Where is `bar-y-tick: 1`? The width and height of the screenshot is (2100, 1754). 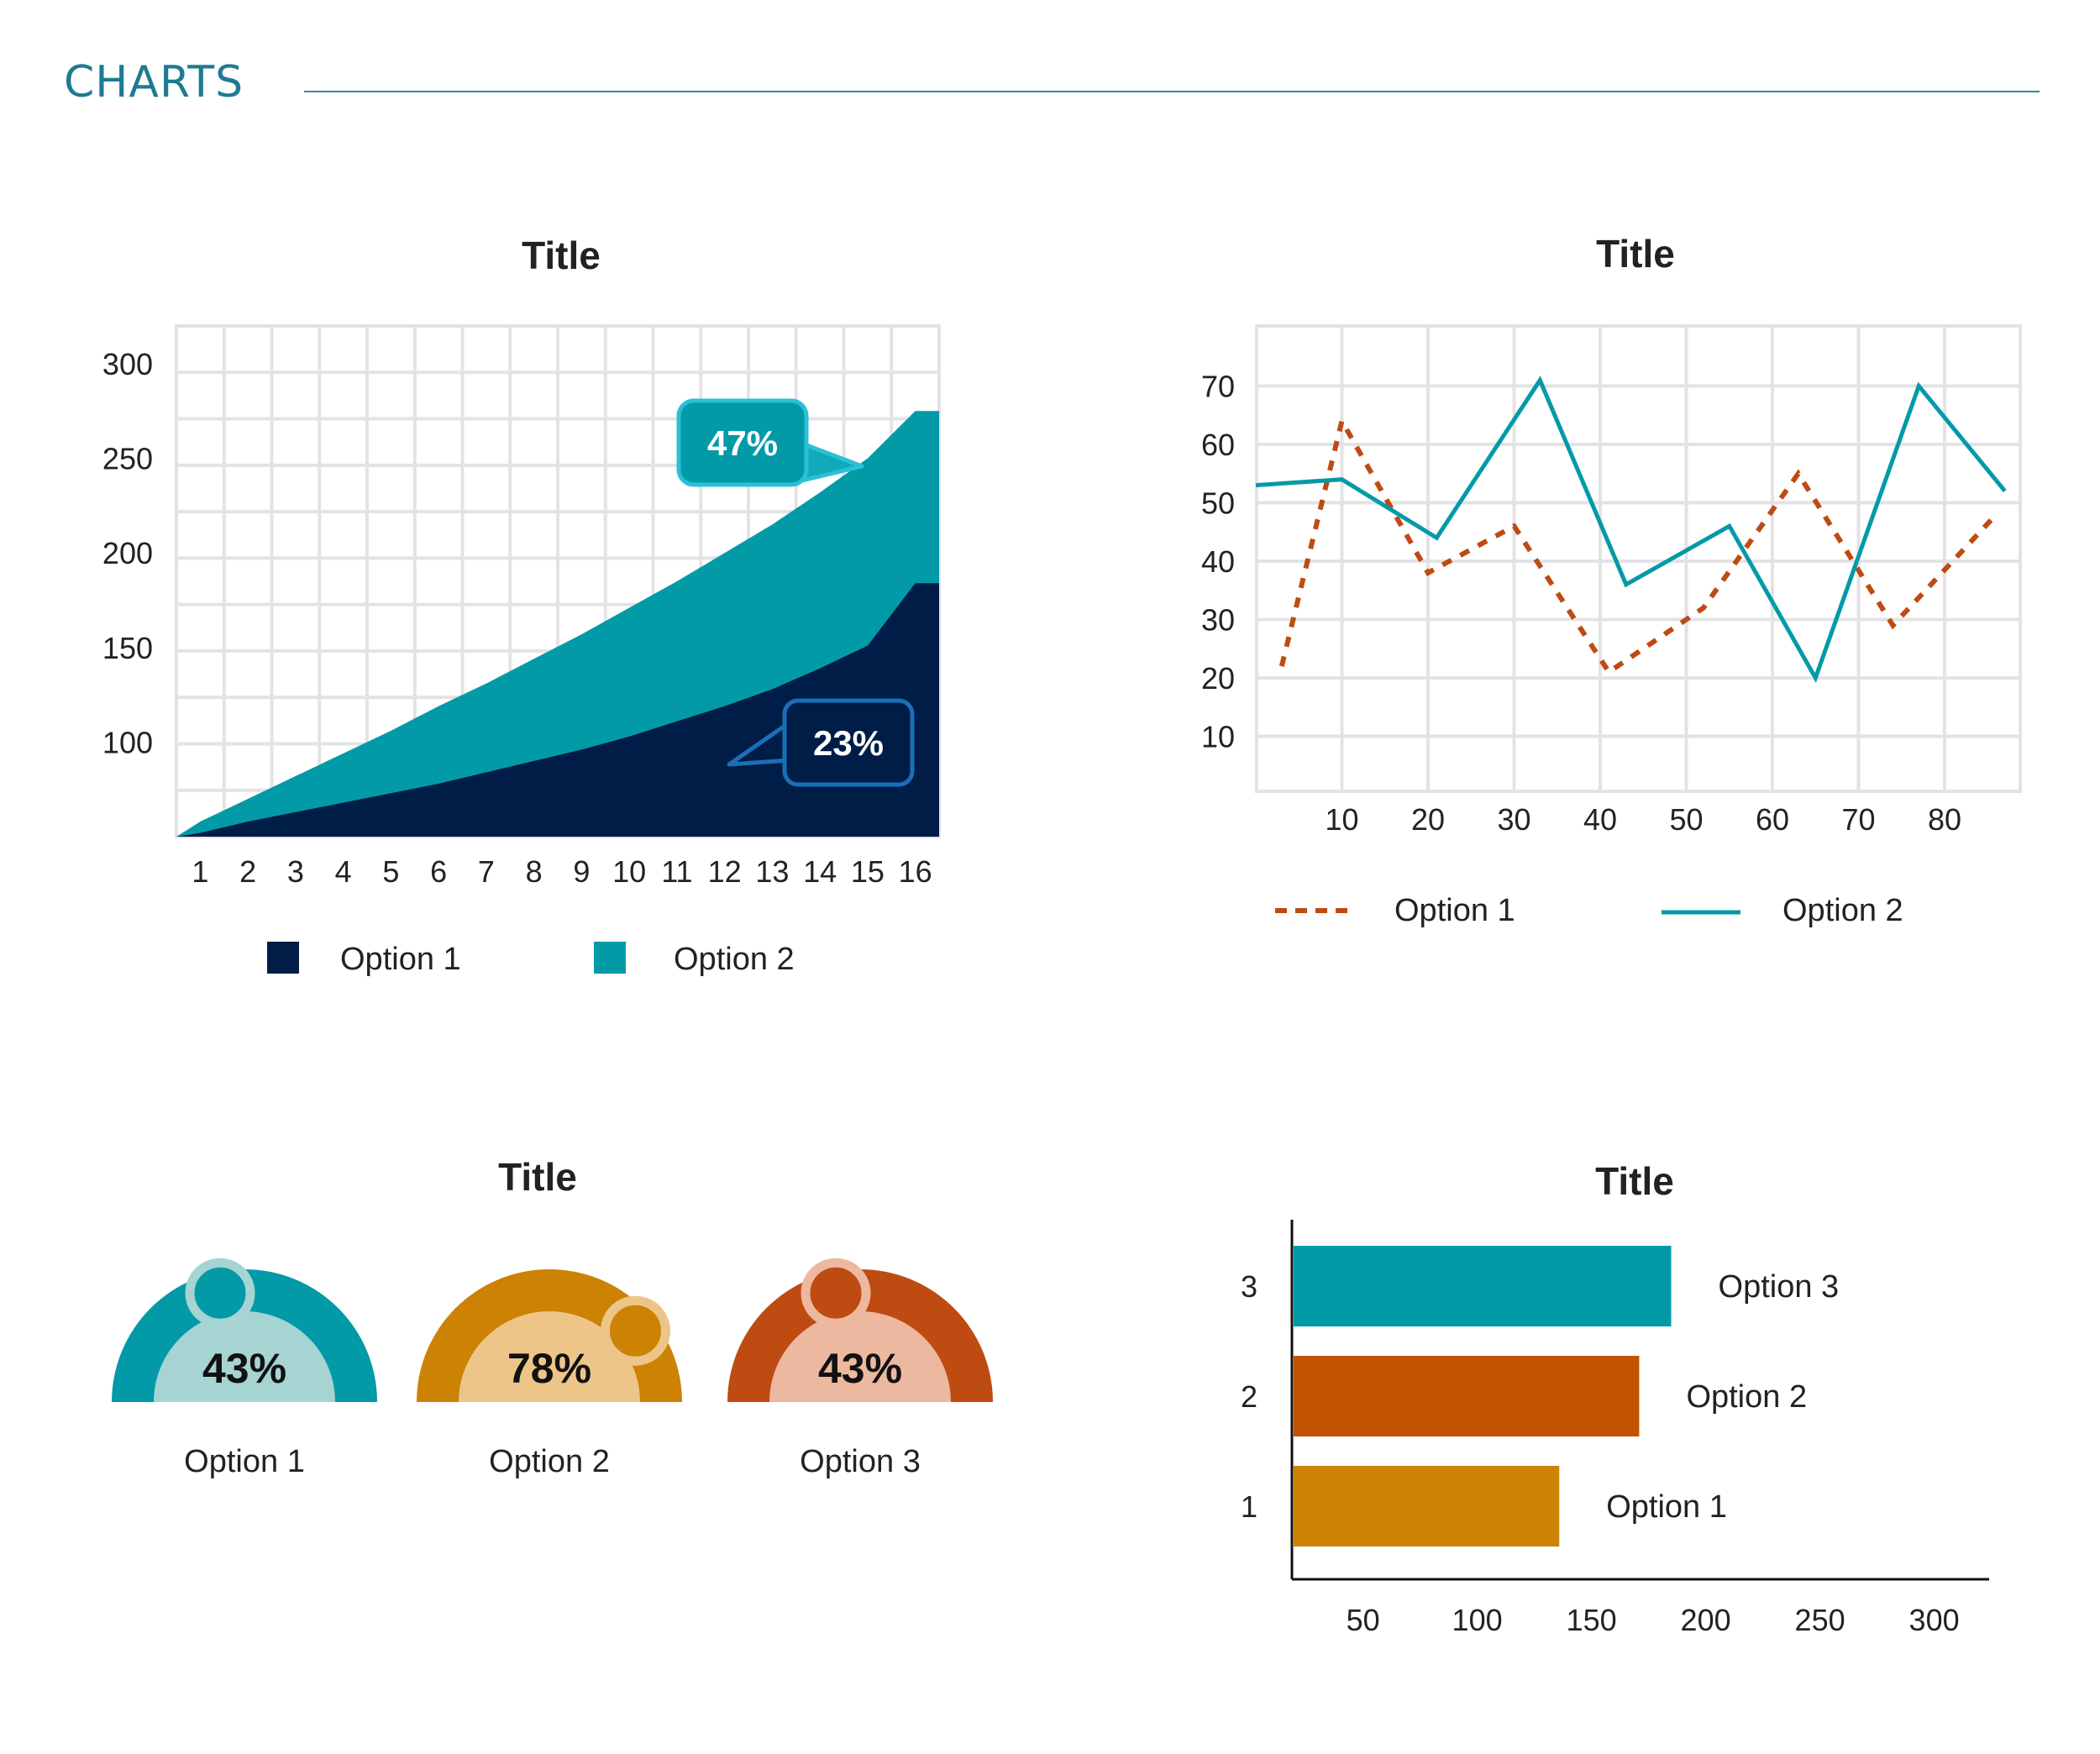
bar-y-tick: 1 is located at coordinates (1249, 1506).